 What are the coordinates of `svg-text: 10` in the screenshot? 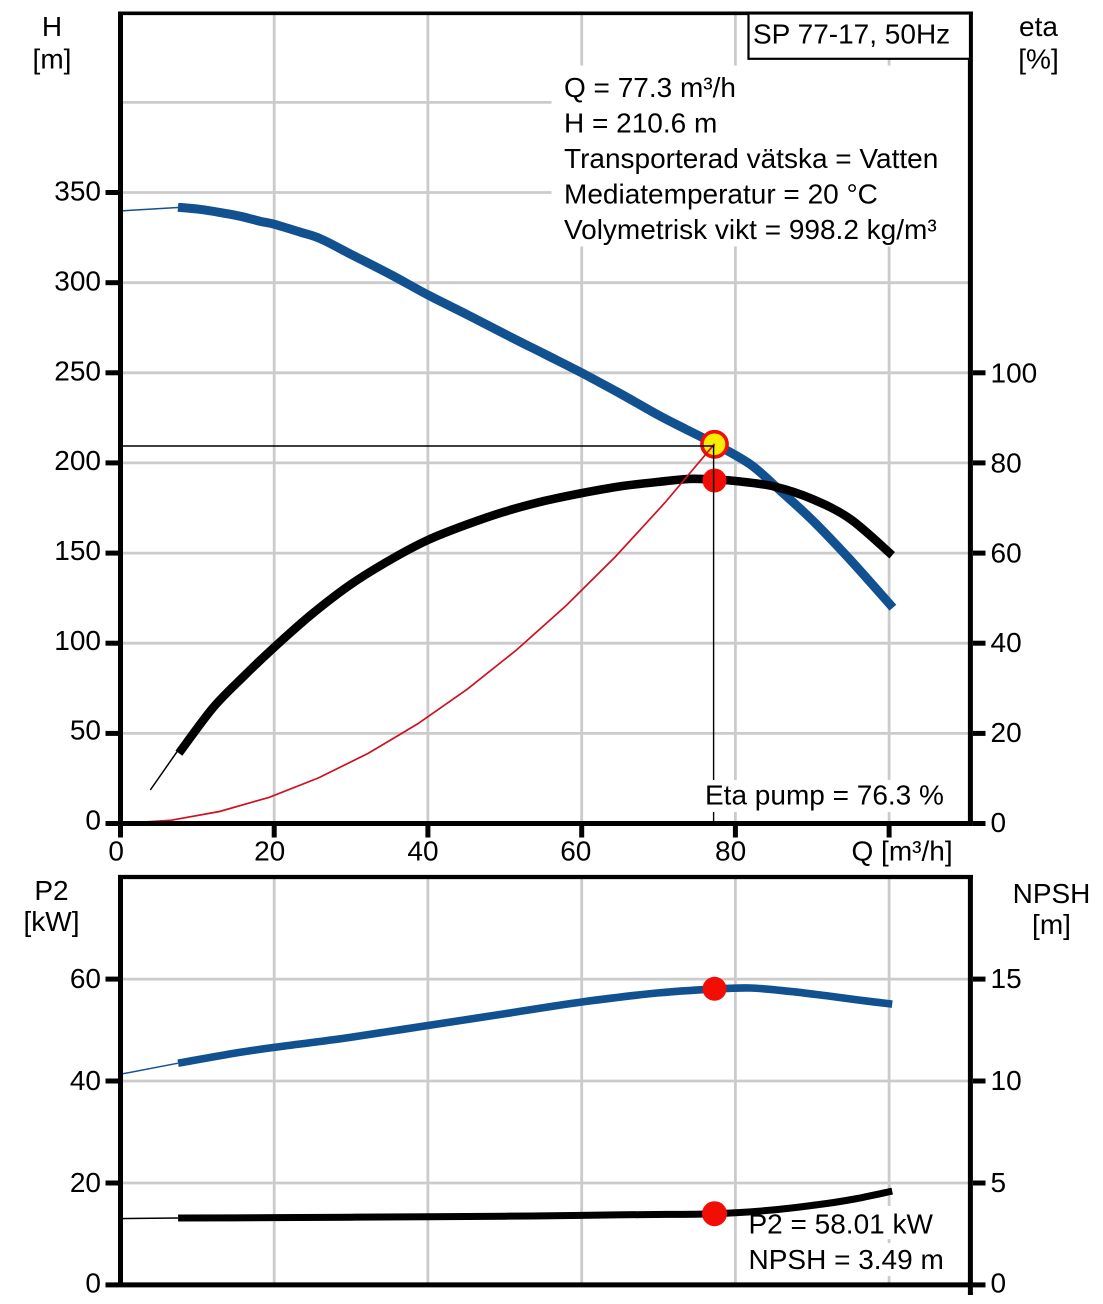 It's located at (1006, 1080).